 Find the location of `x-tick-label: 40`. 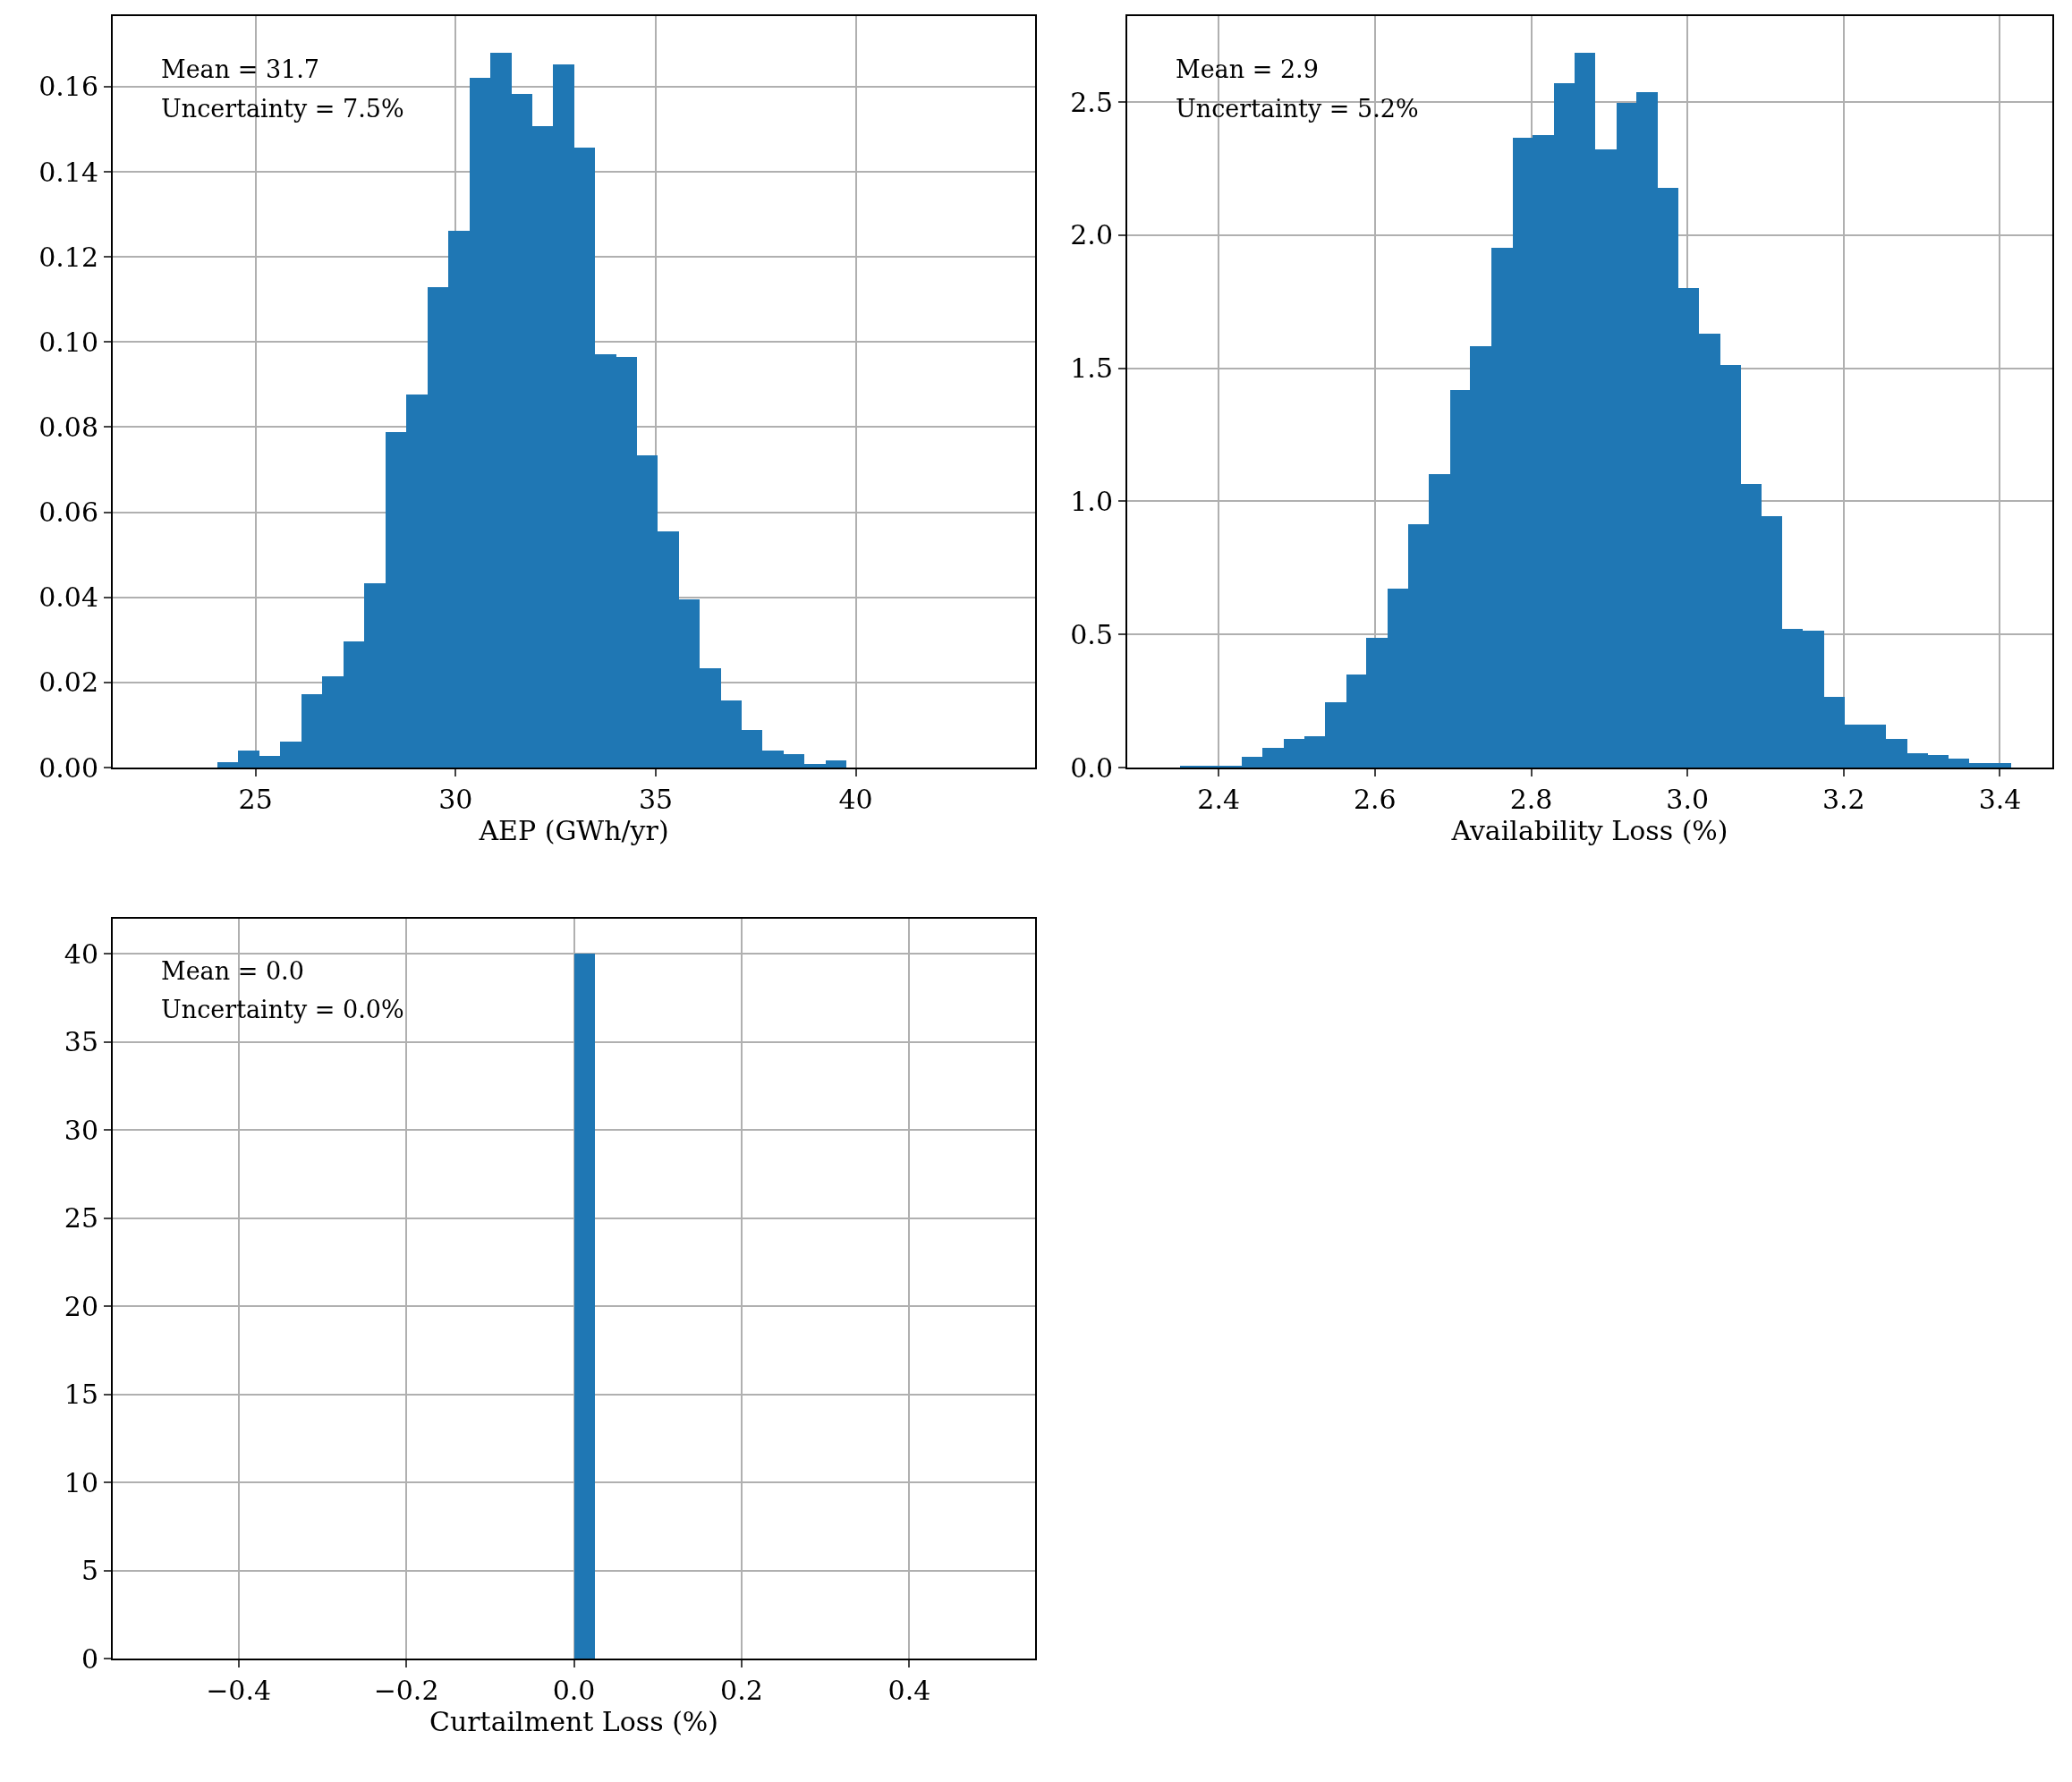

x-tick-label: 40 is located at coordinates (856, 799).